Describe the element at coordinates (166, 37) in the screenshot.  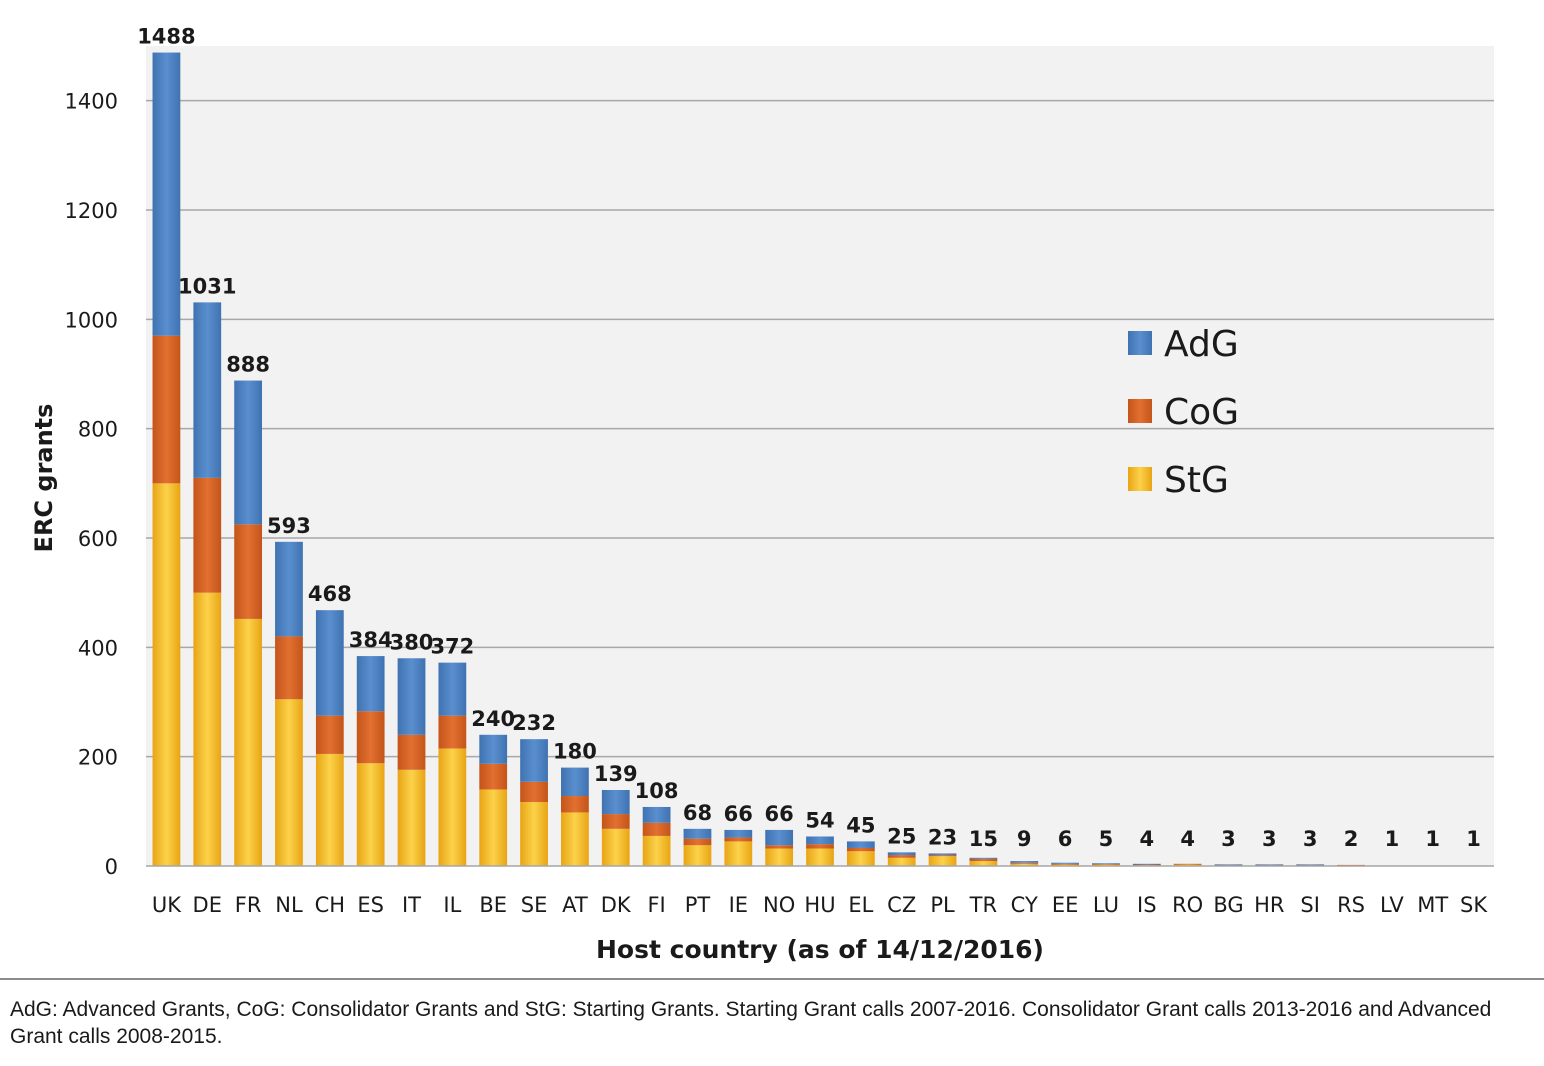
I see `data-label-UK: 1488` at that location.